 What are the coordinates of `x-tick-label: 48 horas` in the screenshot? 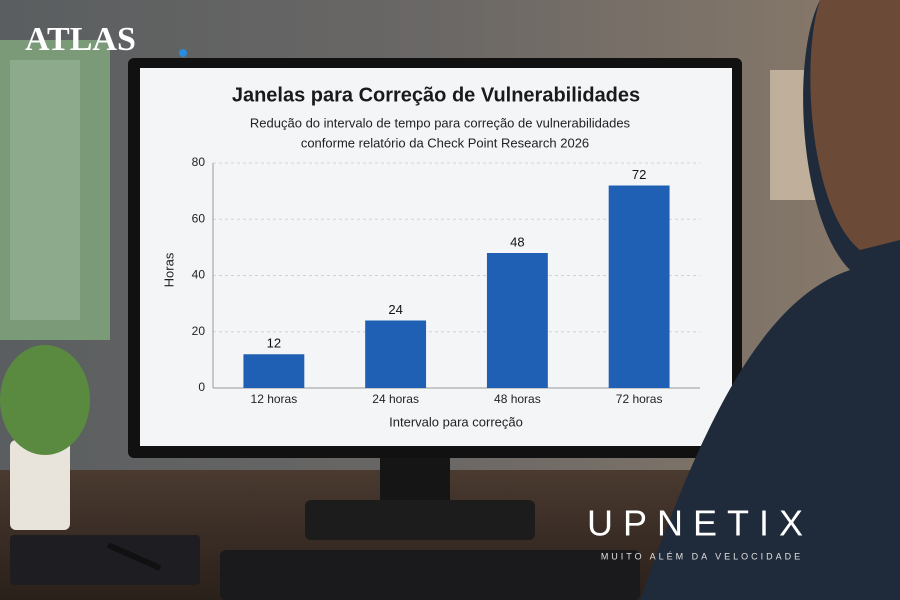 It's located at (517, 399).